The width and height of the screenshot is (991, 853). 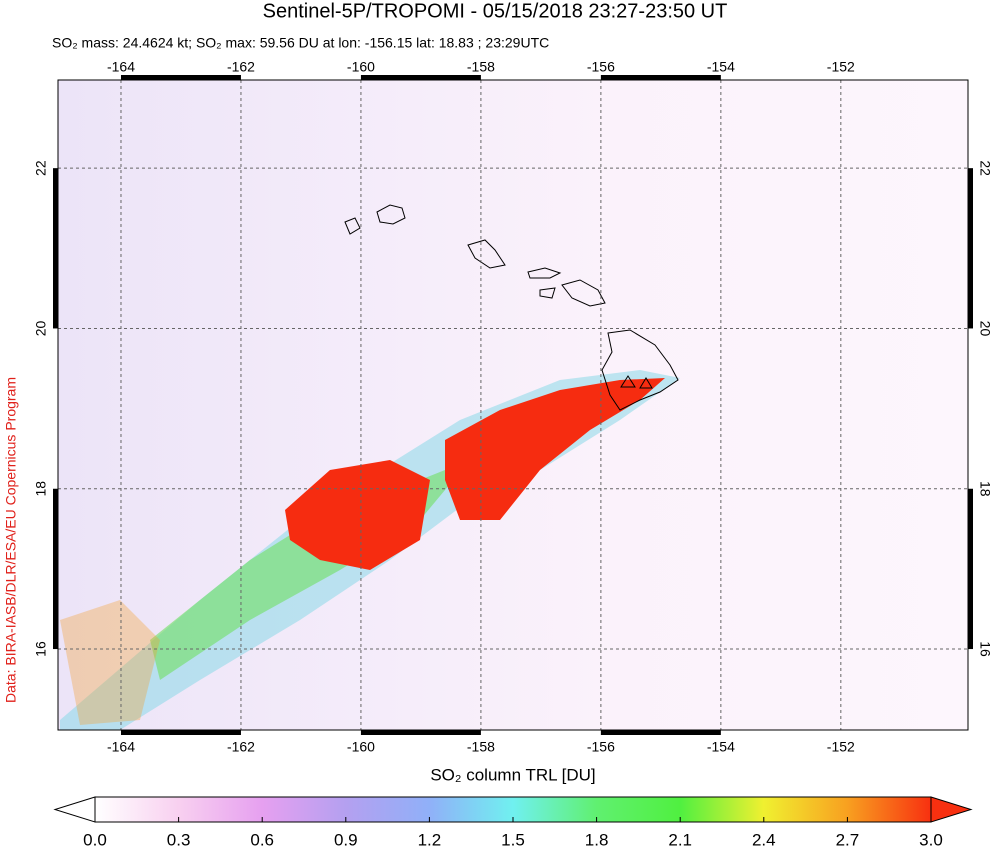 I want to click on colorbar-tick-label: 0.0, so click(x=95, y=839).